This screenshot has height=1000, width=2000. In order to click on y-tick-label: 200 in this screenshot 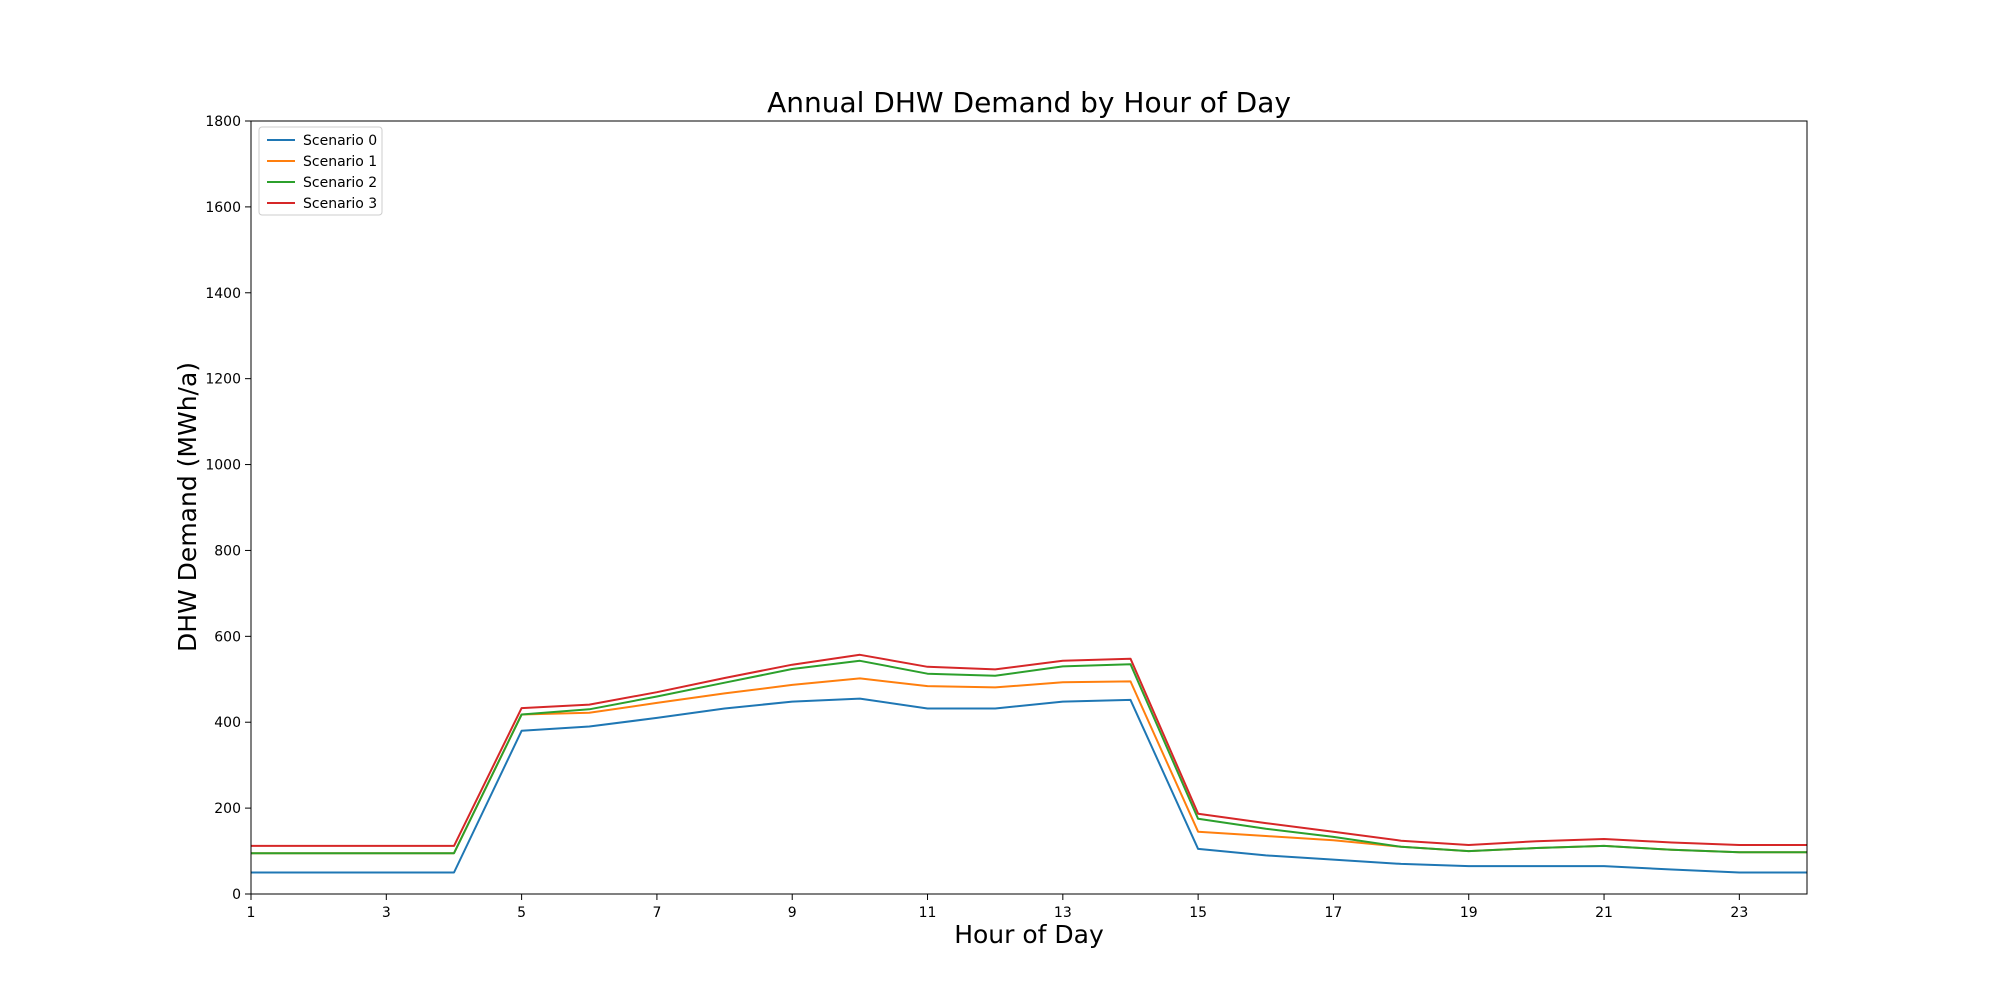, I will do `click(227, 809)`.